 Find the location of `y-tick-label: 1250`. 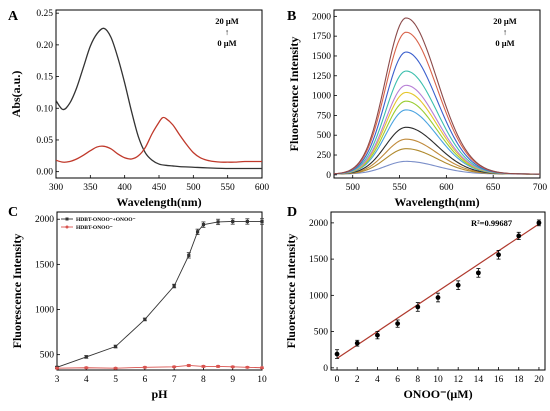

y-tick-label: 1250 is located at coordinates (321, 77).